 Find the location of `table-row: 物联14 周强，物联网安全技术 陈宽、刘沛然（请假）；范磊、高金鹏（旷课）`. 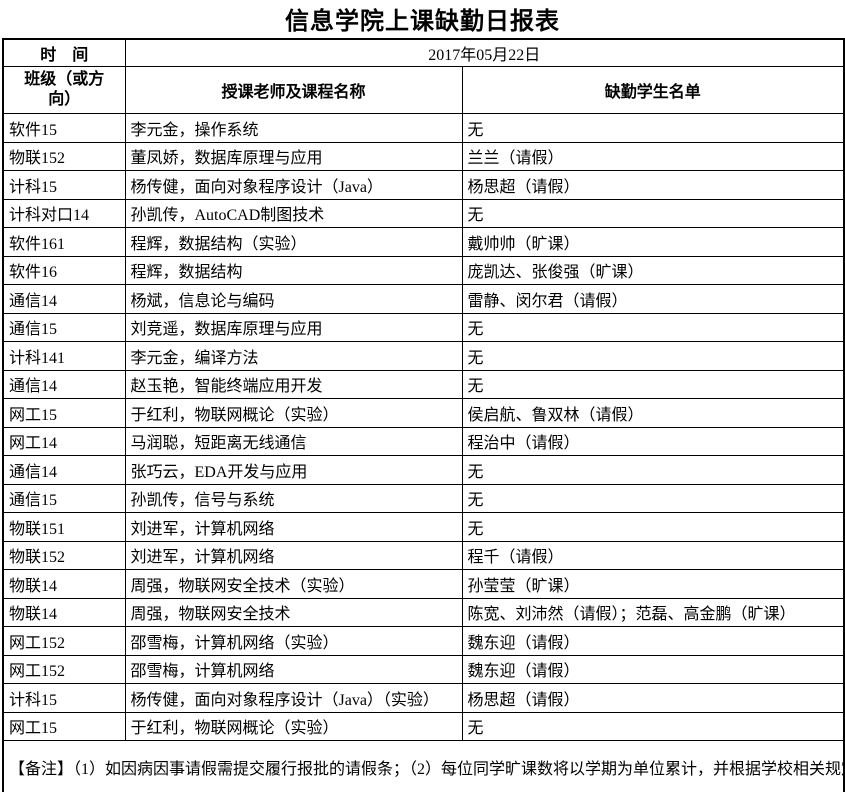

table-row: 物联14 周强，物联网安全技术 陈宽、刘沛然（请假）；范磊、高金鹏（旷课） is located at coordinates (423, 612).